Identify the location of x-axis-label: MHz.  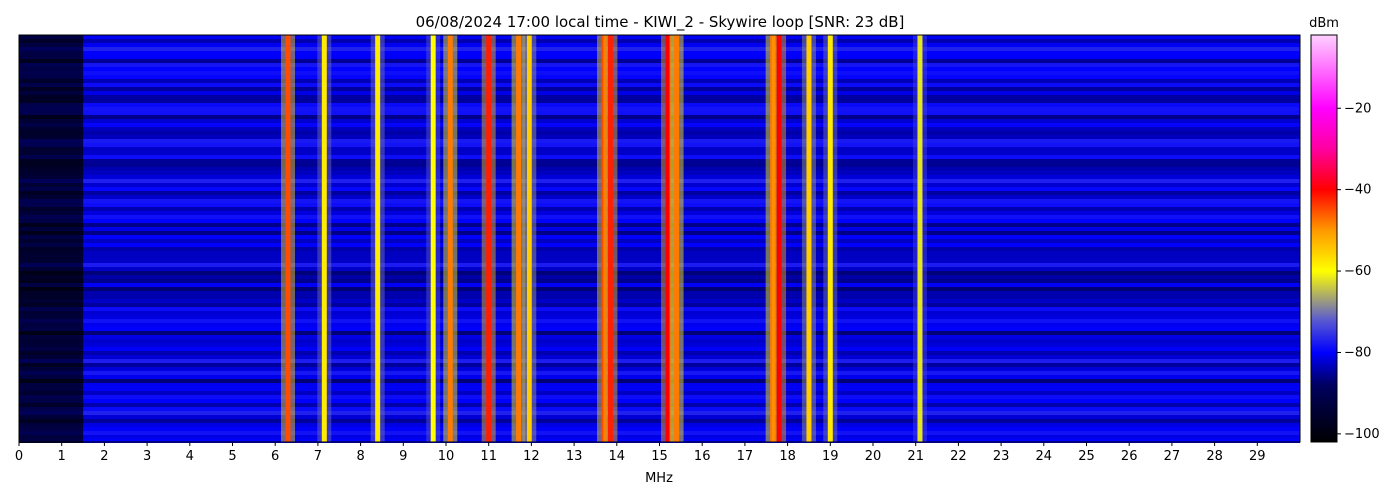
(659, 478).